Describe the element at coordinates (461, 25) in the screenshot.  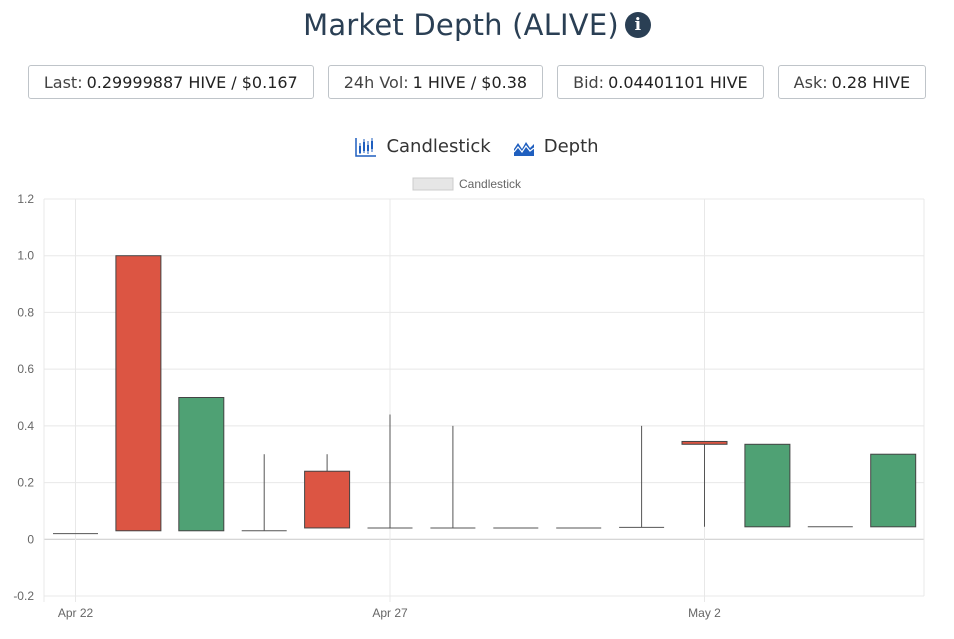
I see `page-title: Market Depth (ALIVE)` at that location.